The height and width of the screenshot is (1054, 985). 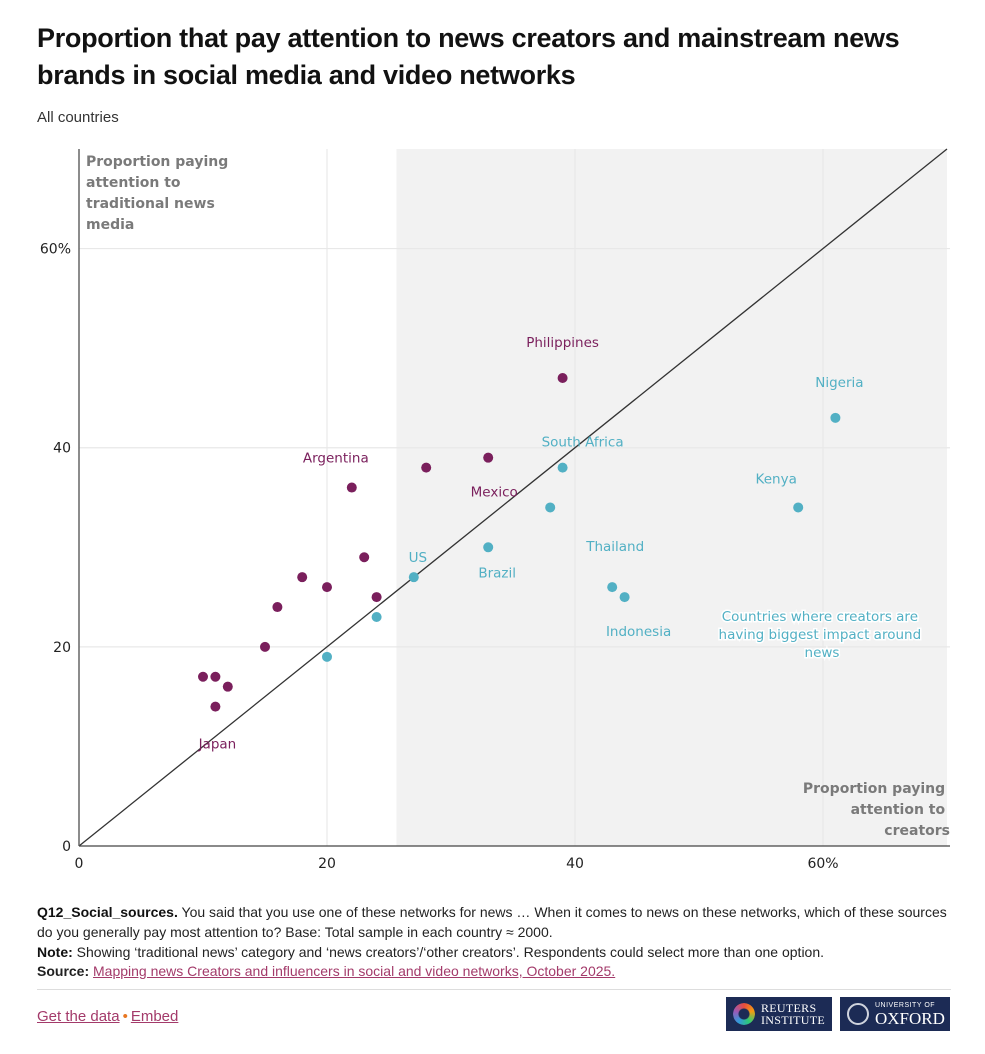 I want to click on reuters-institute-logo: REUTERS INSTITUTE, so click(x=779, y=1014).